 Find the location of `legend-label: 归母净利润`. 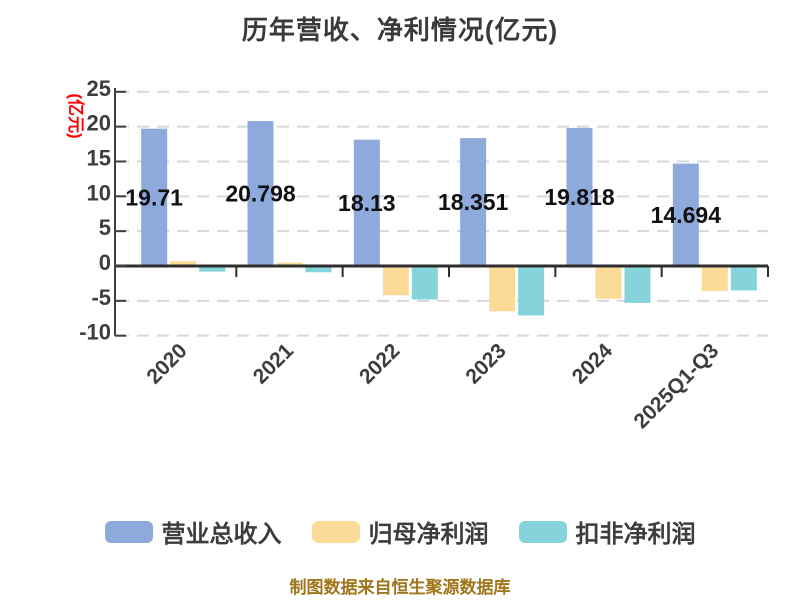

legend-label: 归母净利润 is located at coordinates (428, 534).